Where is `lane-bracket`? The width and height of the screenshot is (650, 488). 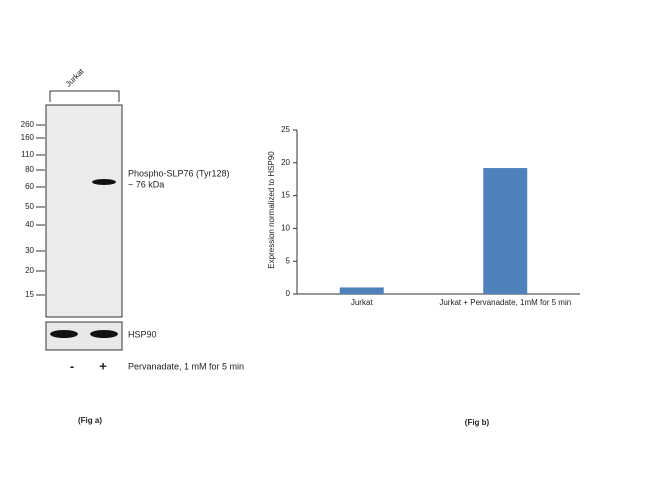
lane-bracket is located at coordinates (84, 96).